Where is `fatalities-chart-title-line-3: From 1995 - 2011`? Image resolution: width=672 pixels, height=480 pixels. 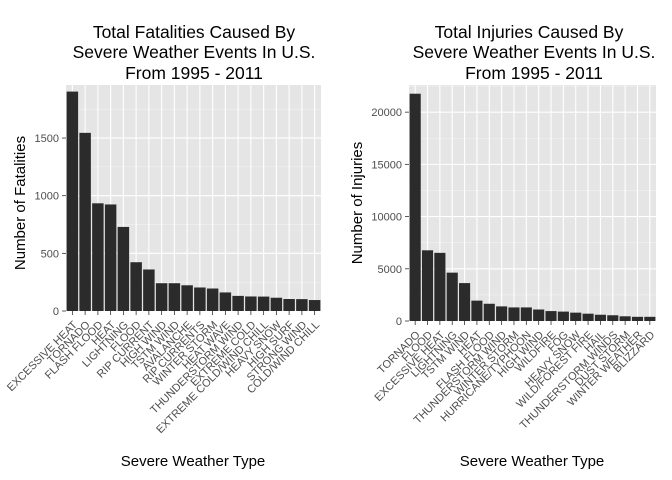 fatalities-chart-title-line-3: From 1995 - 2011 is located at coordinates (194, 73).